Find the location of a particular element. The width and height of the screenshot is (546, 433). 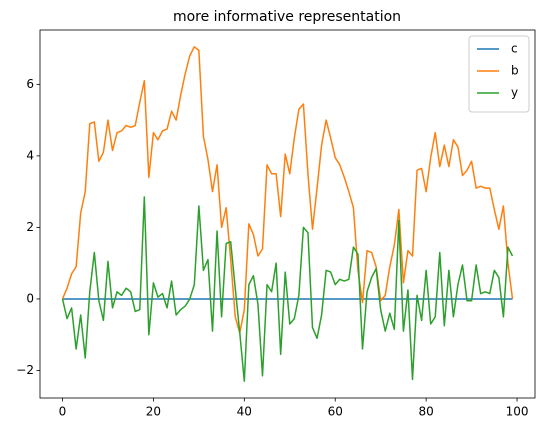

legend-label: c is located at coordinates (514, 49).